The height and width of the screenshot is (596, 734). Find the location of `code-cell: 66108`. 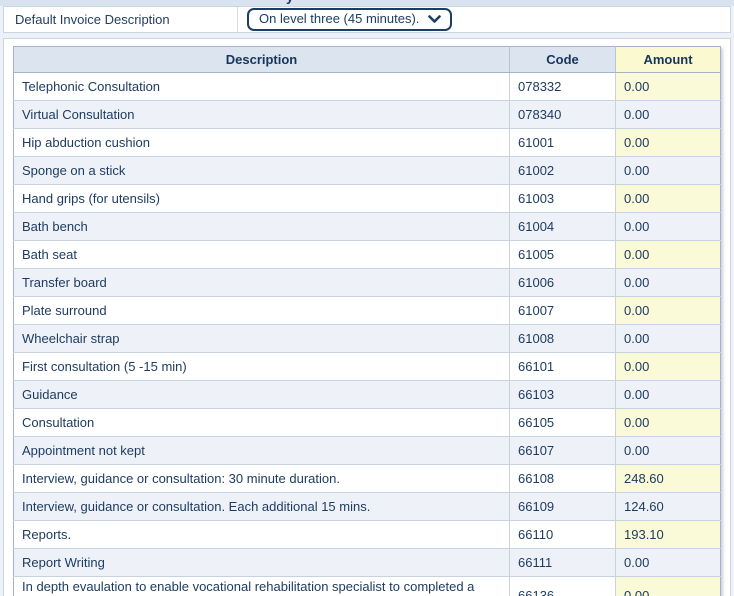

code-cell: 66108 is located at coordinates (562, 478).